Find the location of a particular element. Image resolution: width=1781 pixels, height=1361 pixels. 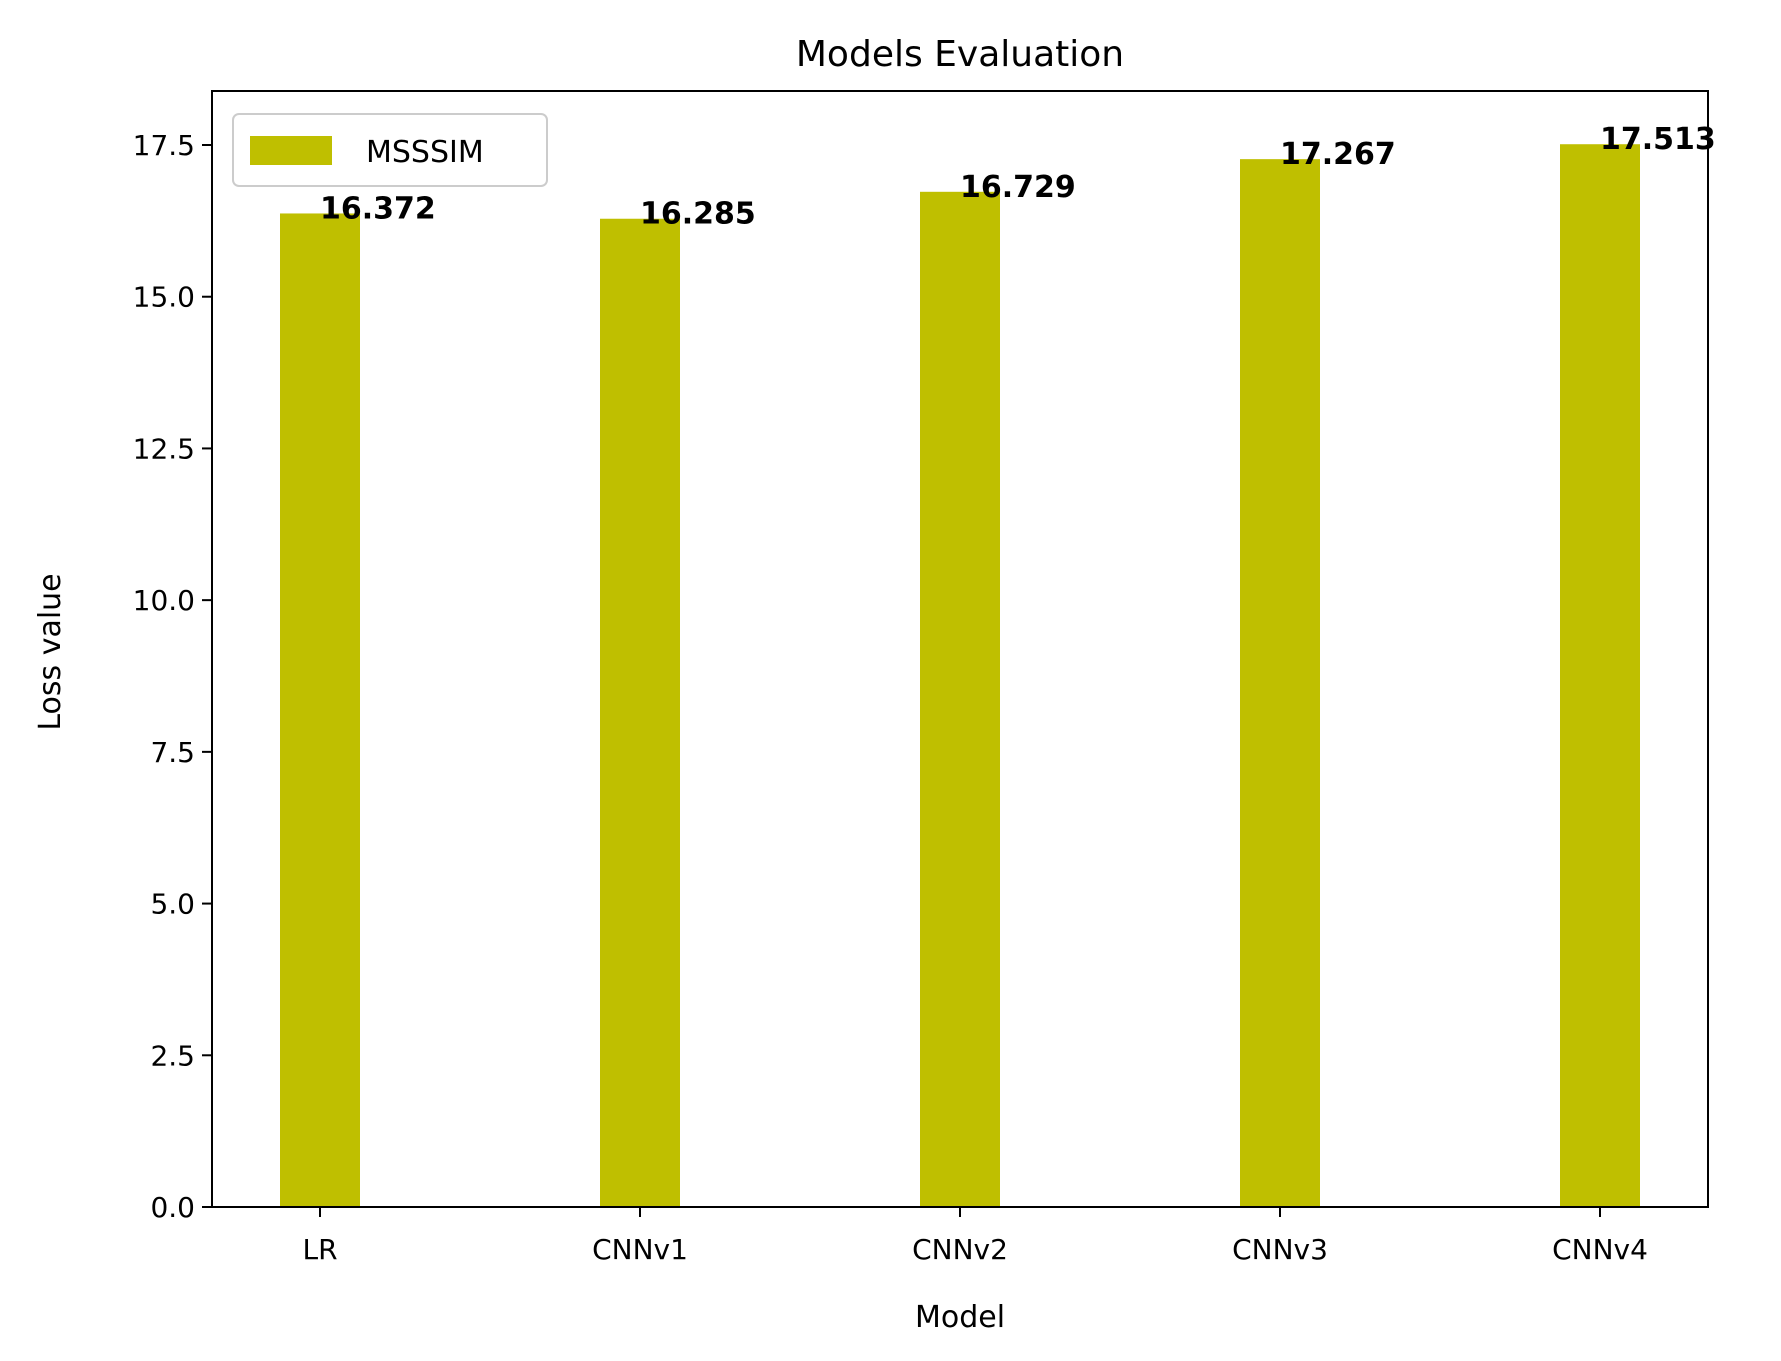

bar-lr is located at coordinates (320, 710).